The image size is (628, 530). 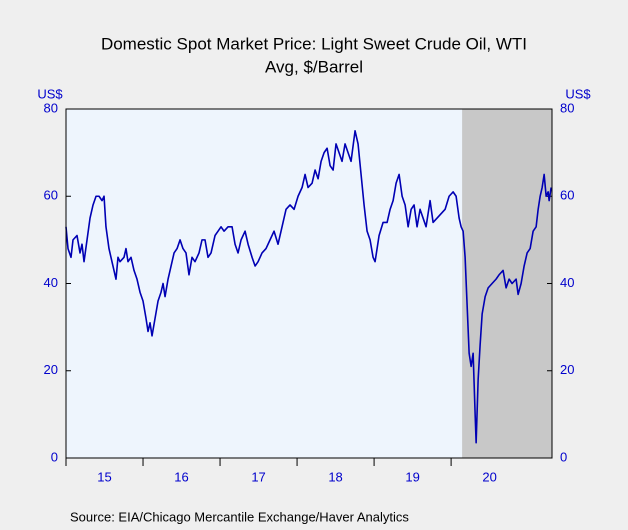 What do you see at coordinates (51, 195) in the screenshot?
I see `y-tick-label: 60` at bounding box center [51, 195].